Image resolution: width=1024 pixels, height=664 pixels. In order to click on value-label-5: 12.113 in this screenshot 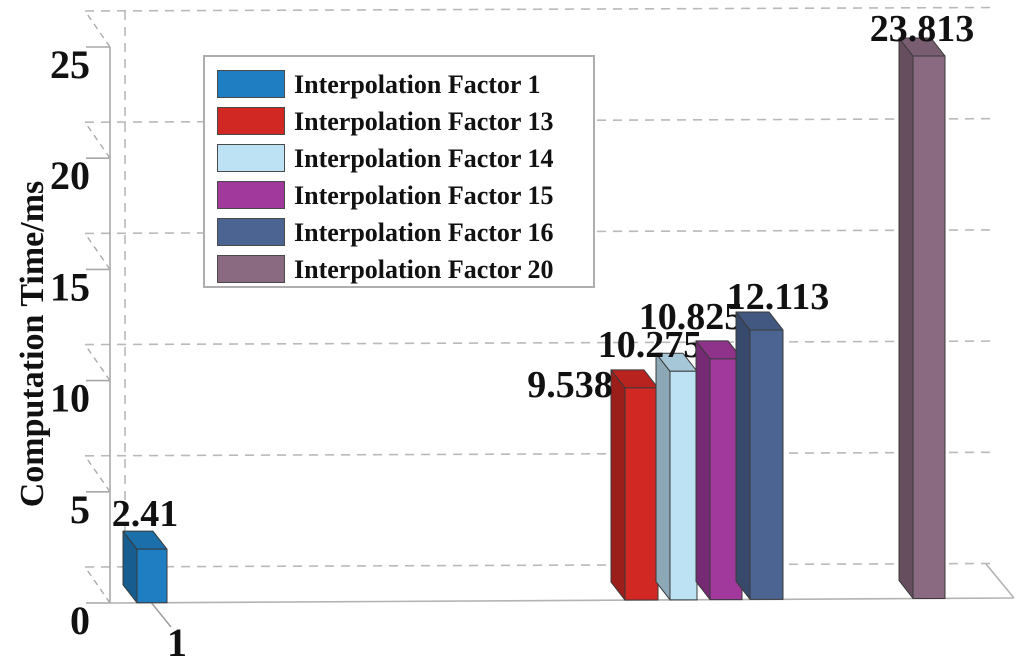, I will do `click(778, 297)`.